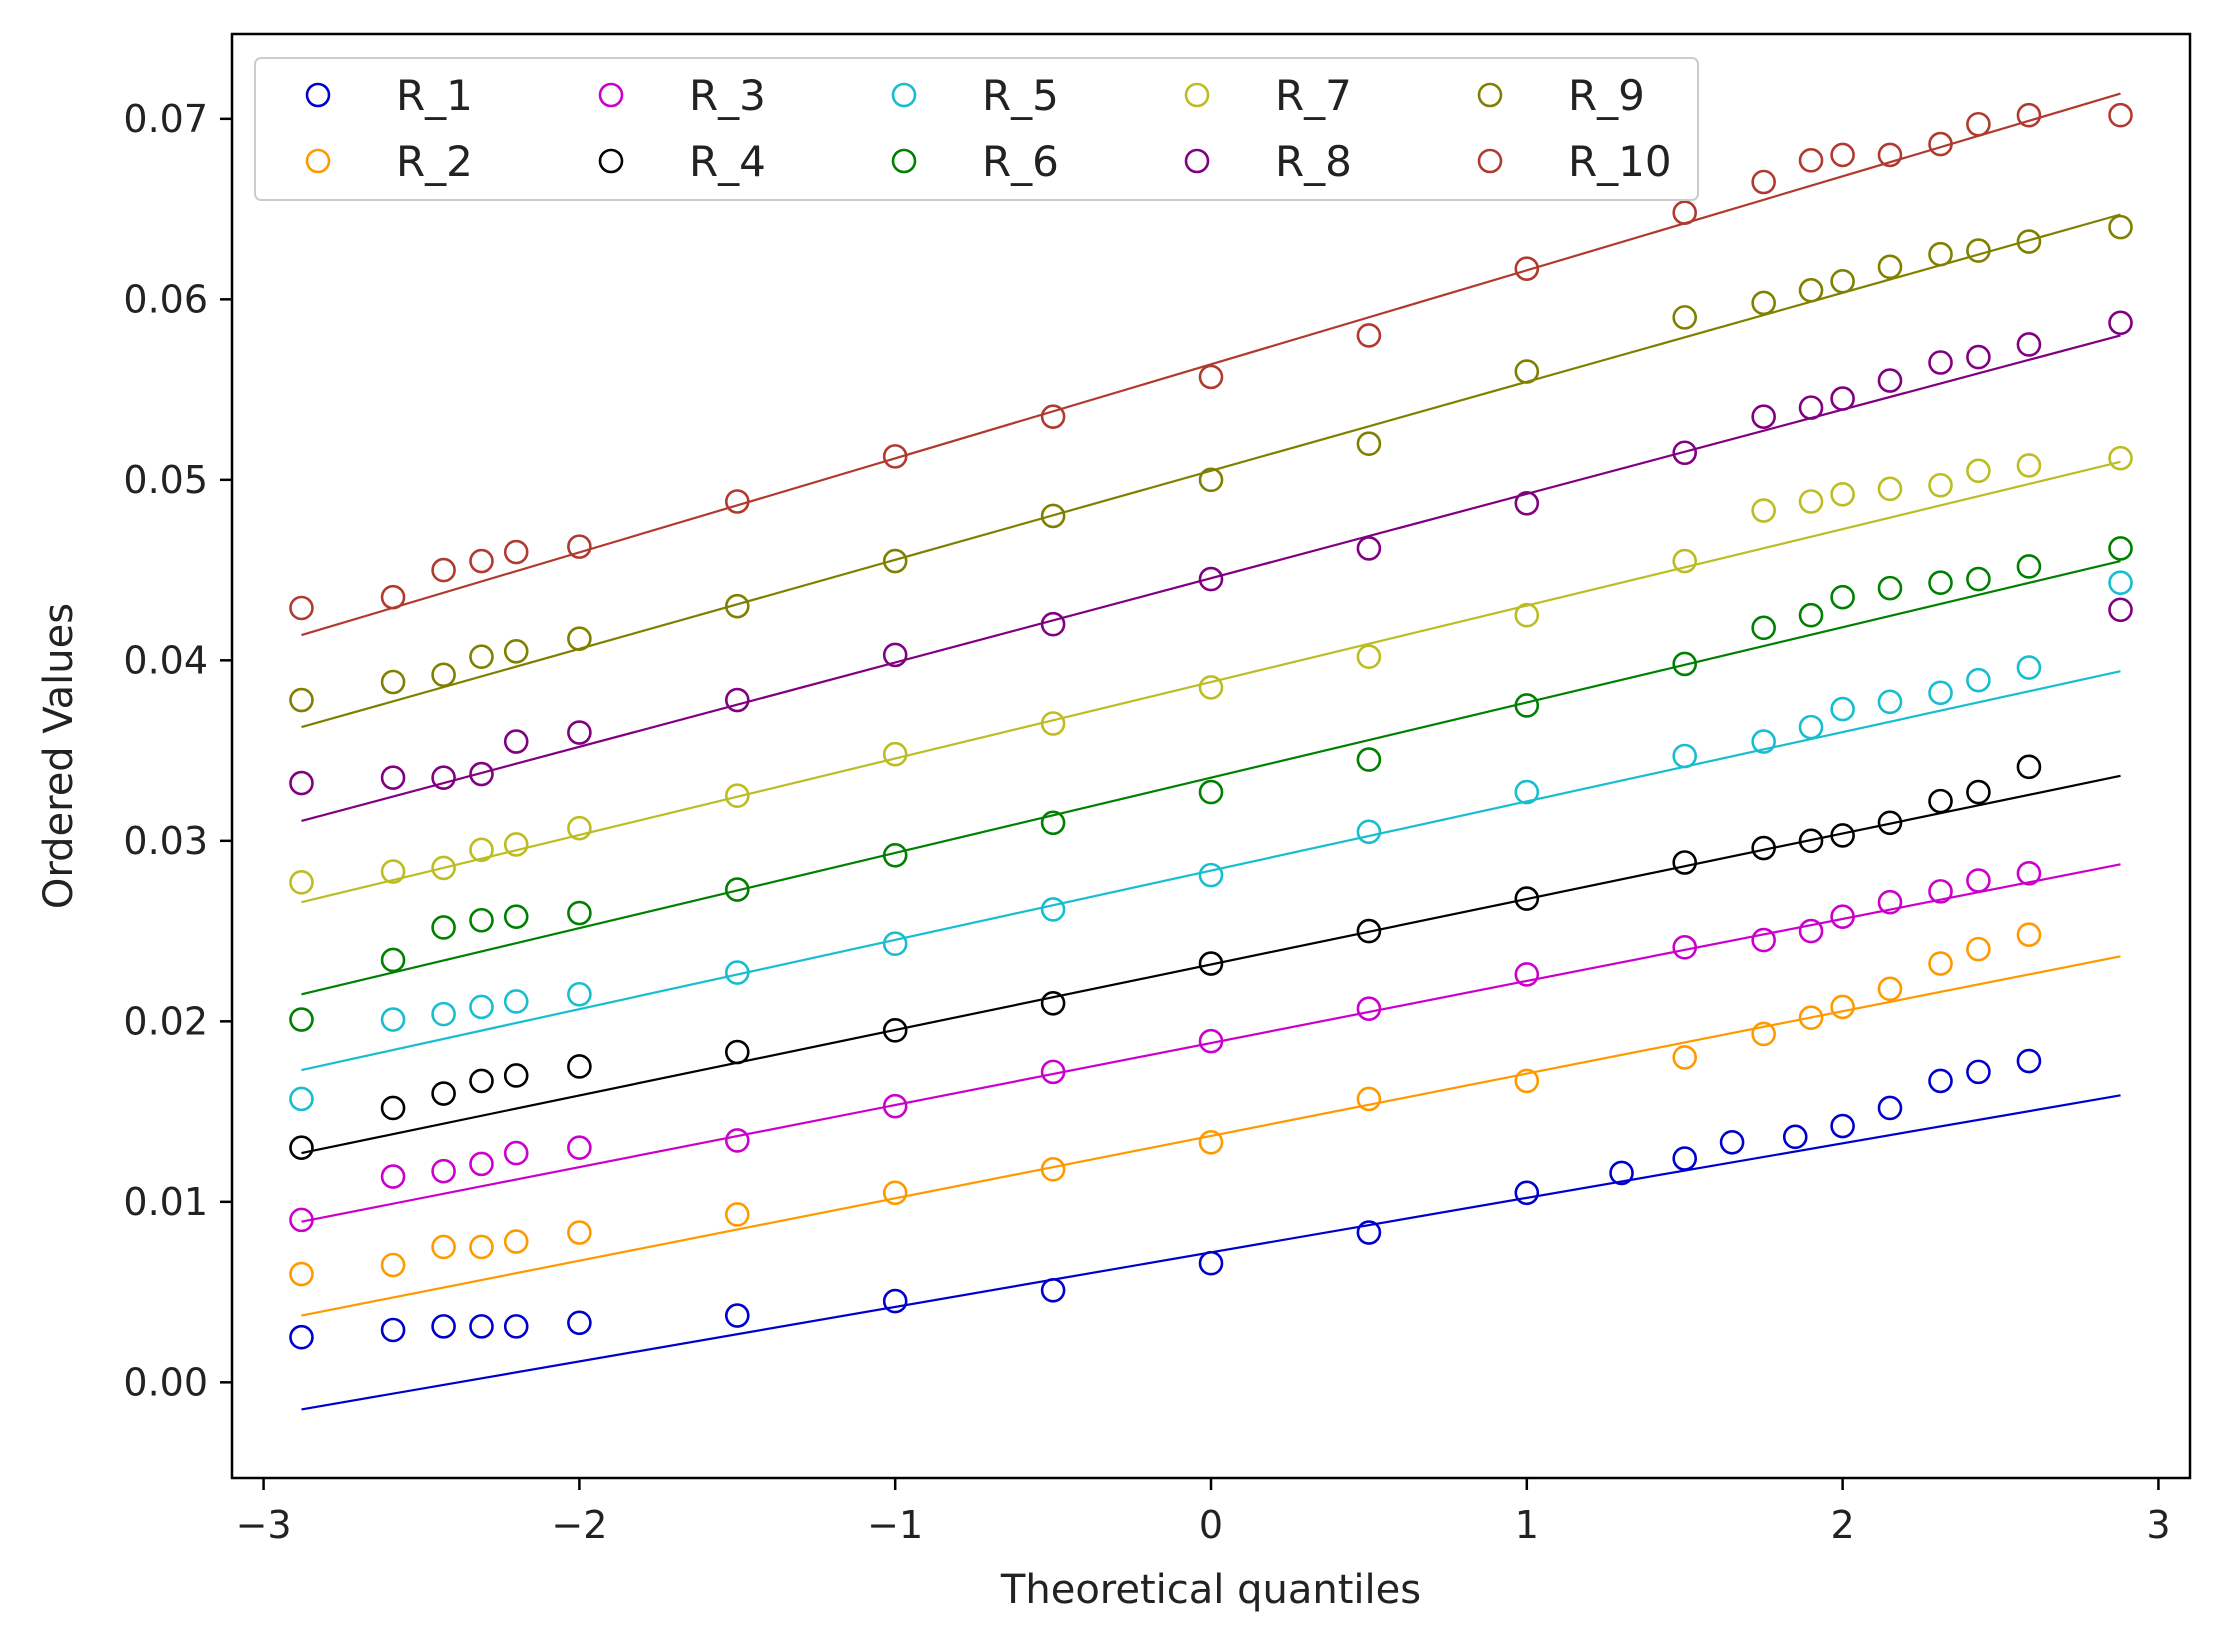  What do you see at coordinates (165, 119) in the screenshot?
I see `y-tick-label: 0.07` at bounding box center [165, 119].